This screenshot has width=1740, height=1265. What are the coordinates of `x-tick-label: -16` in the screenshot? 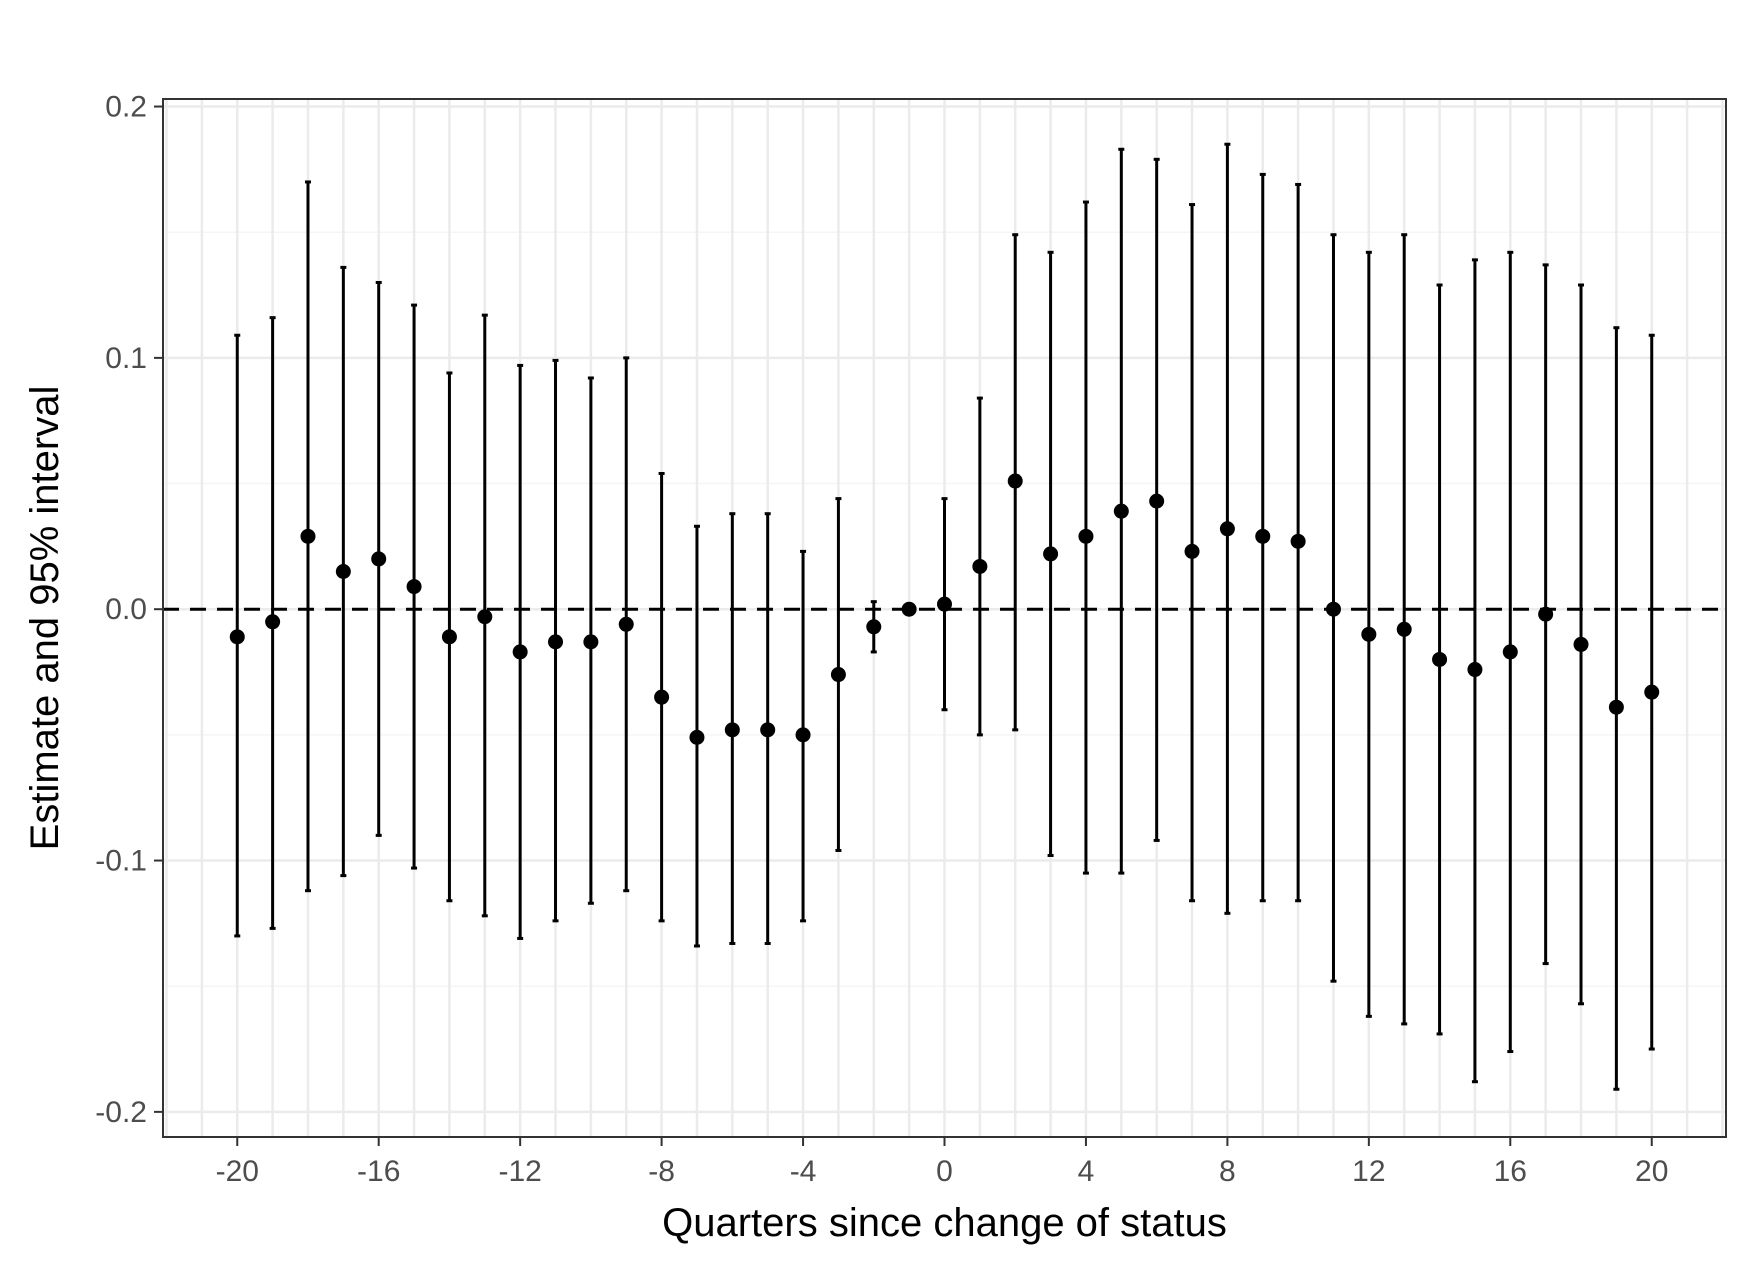 It's located at (378, 1171).